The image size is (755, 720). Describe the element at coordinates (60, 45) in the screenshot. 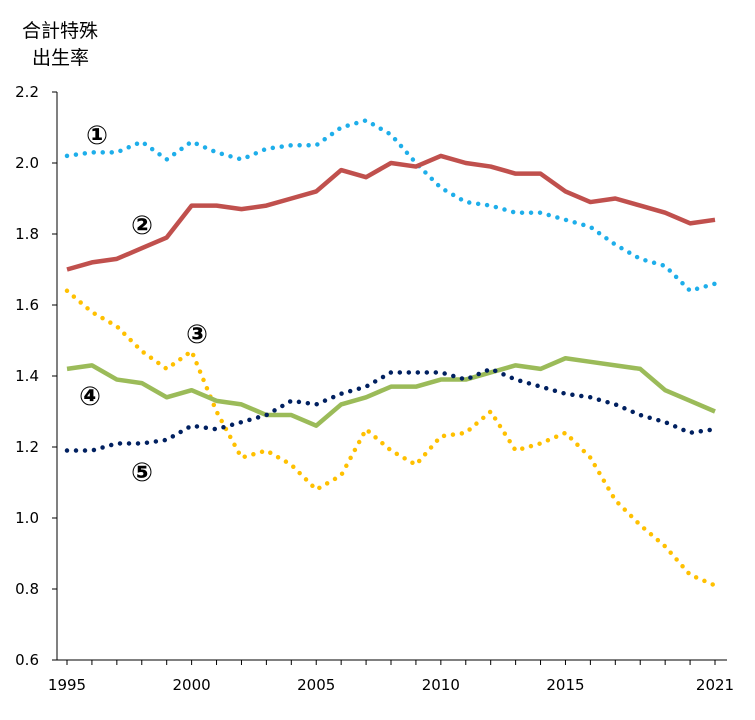

I see `y-axis-title: 合計特殊 出生率` at that location.